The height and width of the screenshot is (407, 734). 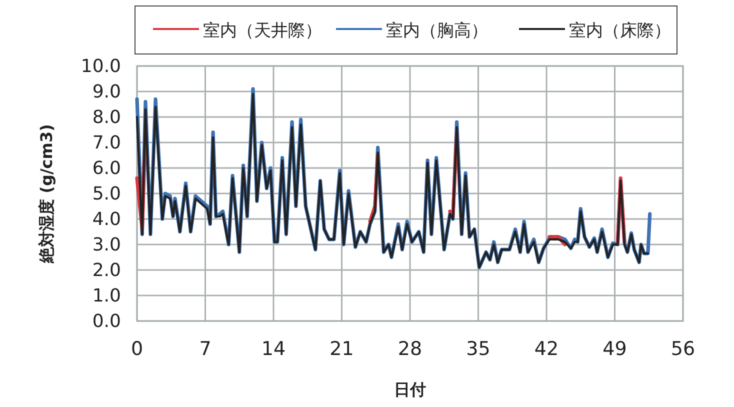 What do you see at coordinates (262, 31) in the screenshot?
I see `legend-label: 室内（天井際）` at bounding box center [262, 31].